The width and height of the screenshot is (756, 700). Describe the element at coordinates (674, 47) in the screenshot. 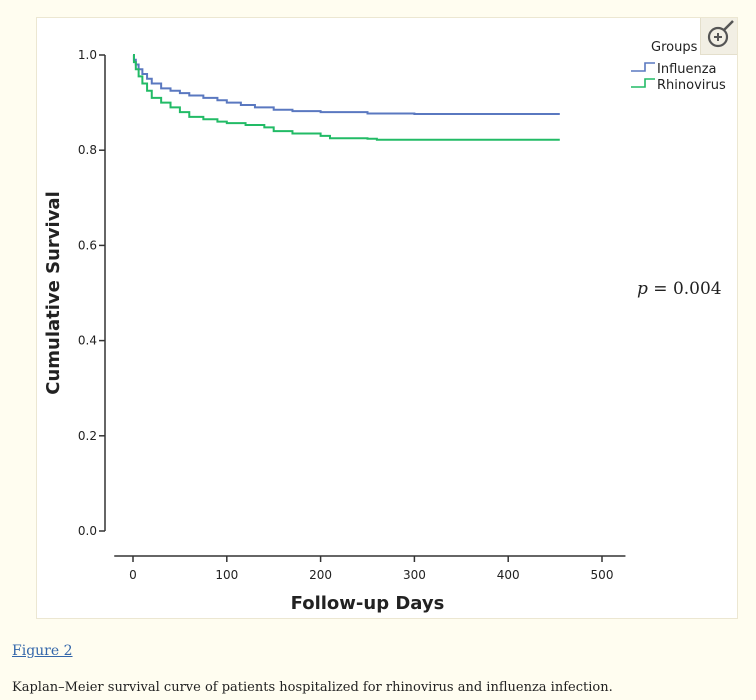

I see `legend-title: Groups` at that location.